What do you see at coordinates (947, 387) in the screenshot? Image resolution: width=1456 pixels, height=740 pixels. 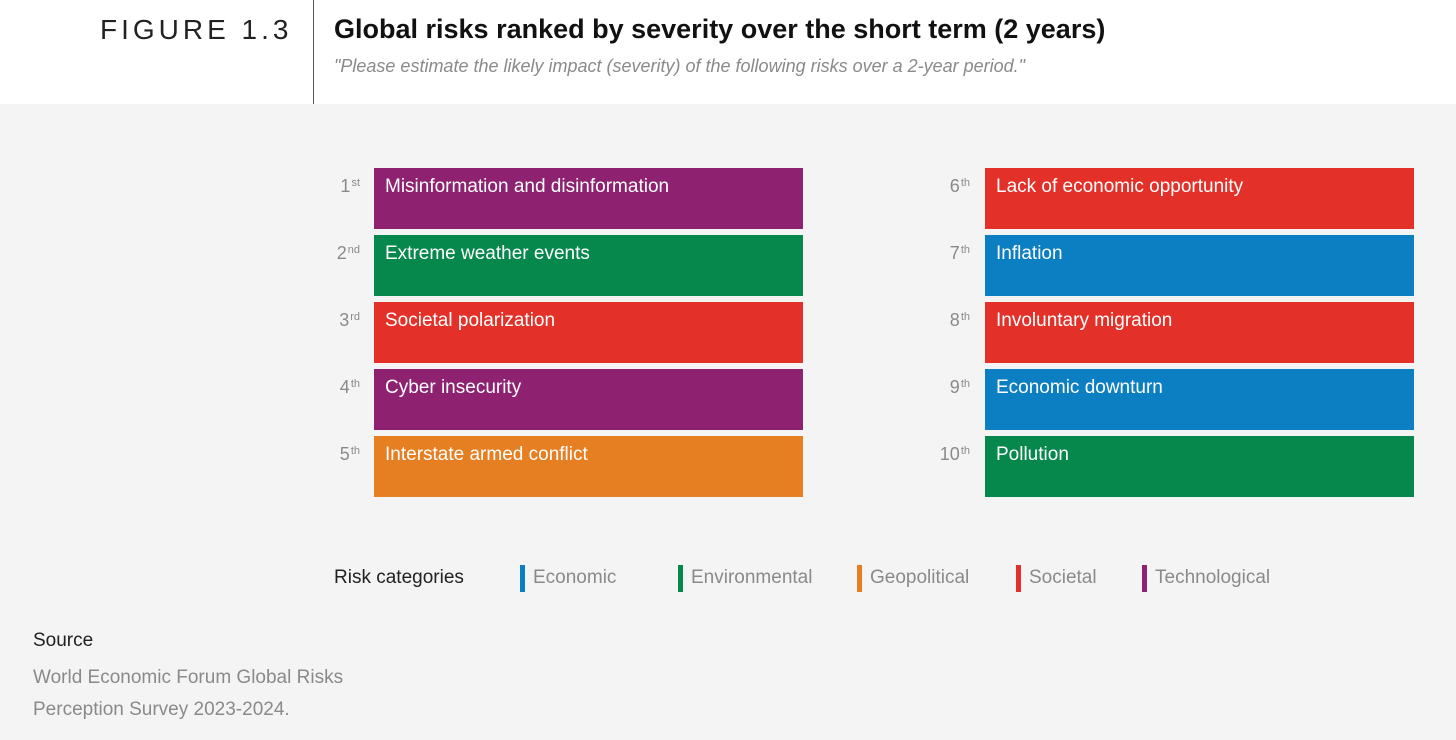 I see `rank-label: 9th` at bounding box center [947, 387].